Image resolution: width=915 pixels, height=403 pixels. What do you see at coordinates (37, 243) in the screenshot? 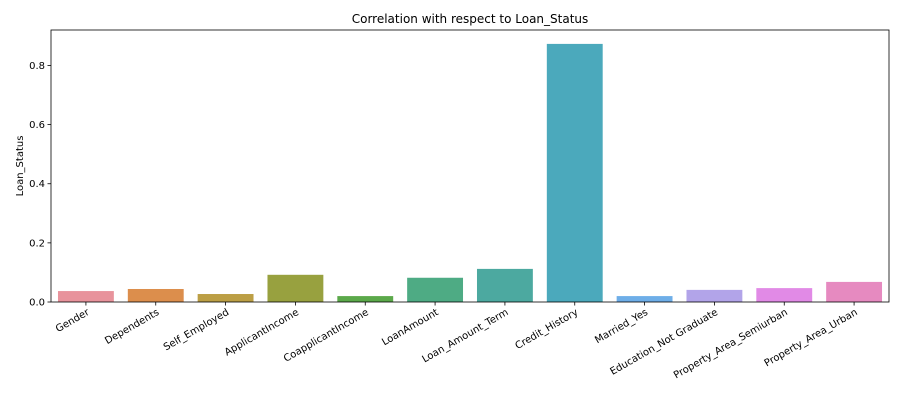
I see `y-tick-label: 0.2` at bounding box center [37, 243].